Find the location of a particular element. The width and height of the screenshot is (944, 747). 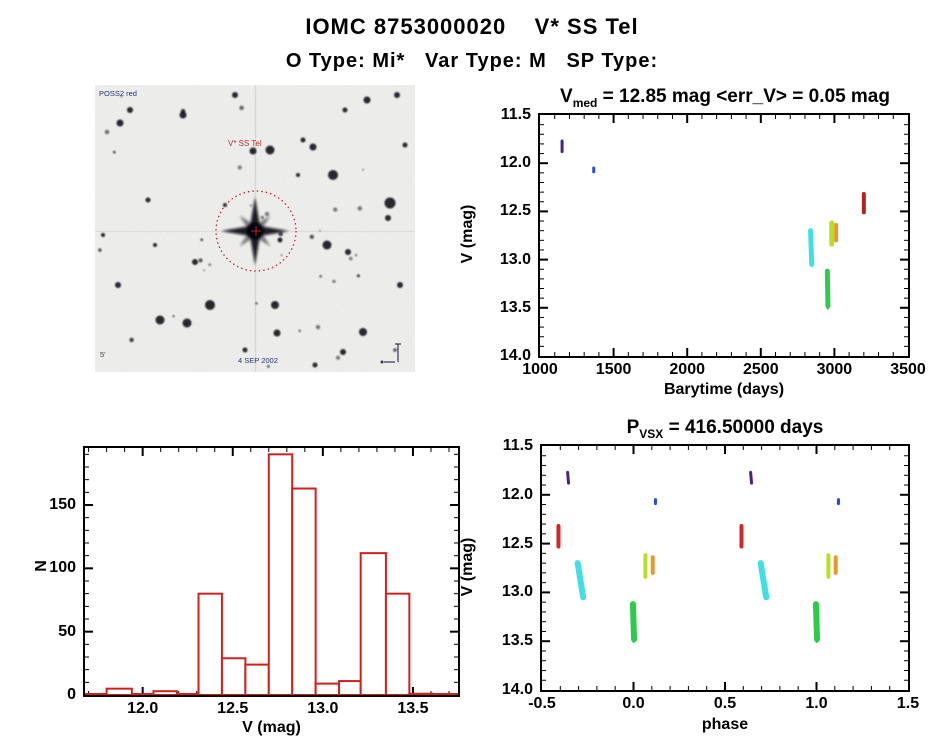

scale-label: 5' is located at coordinates (103, 354).